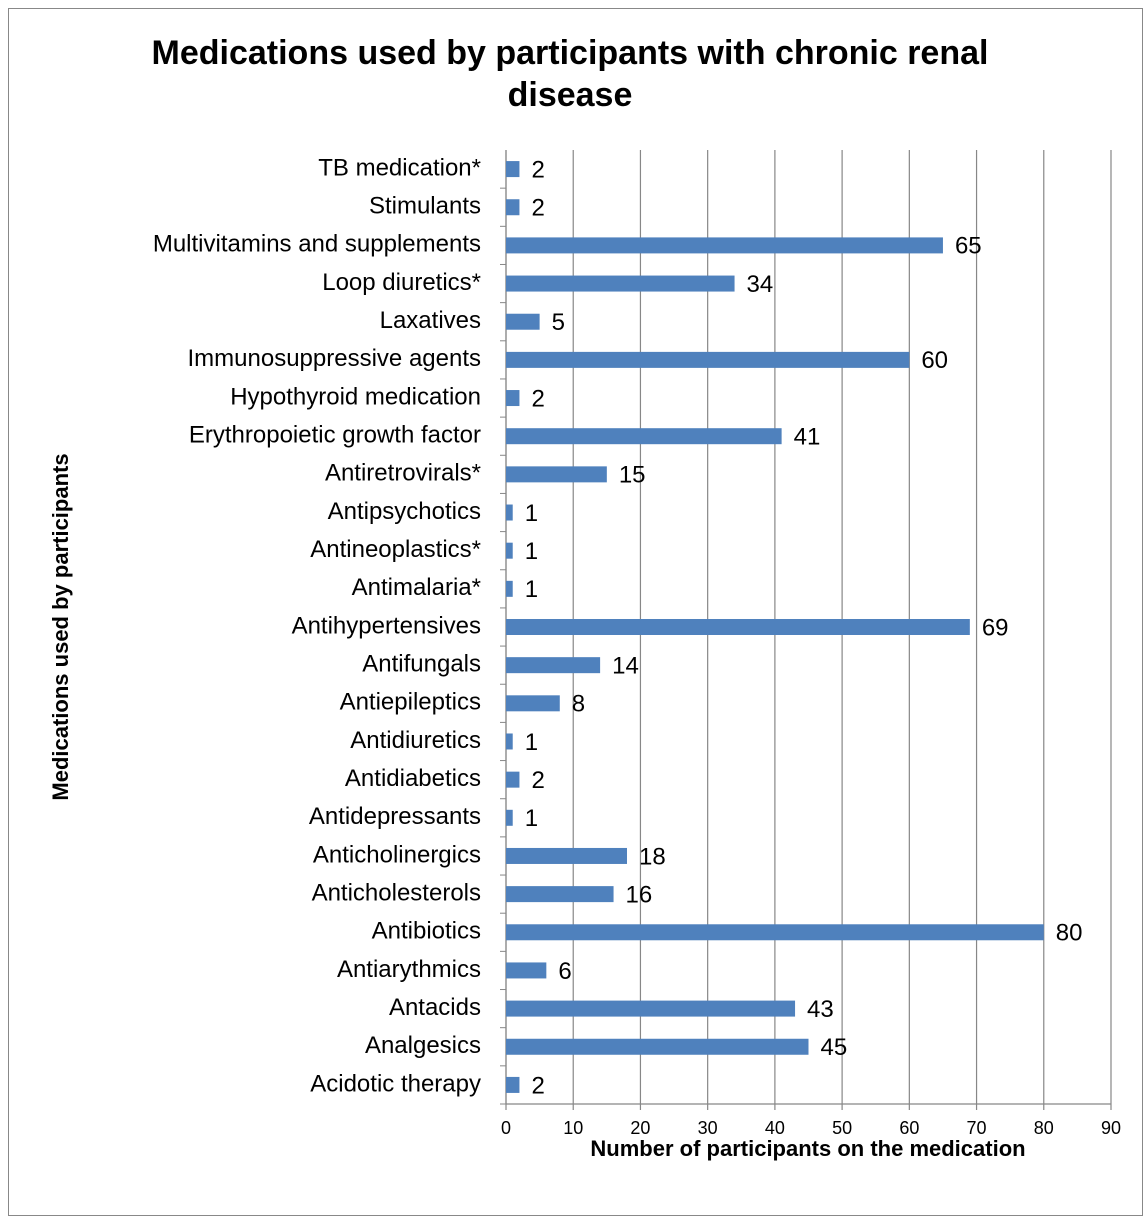 The image size is (1143, 1216). Describe the element at coordinates (909, 1128) in the screenshot. I see `x-tick-label: 60` at that location.